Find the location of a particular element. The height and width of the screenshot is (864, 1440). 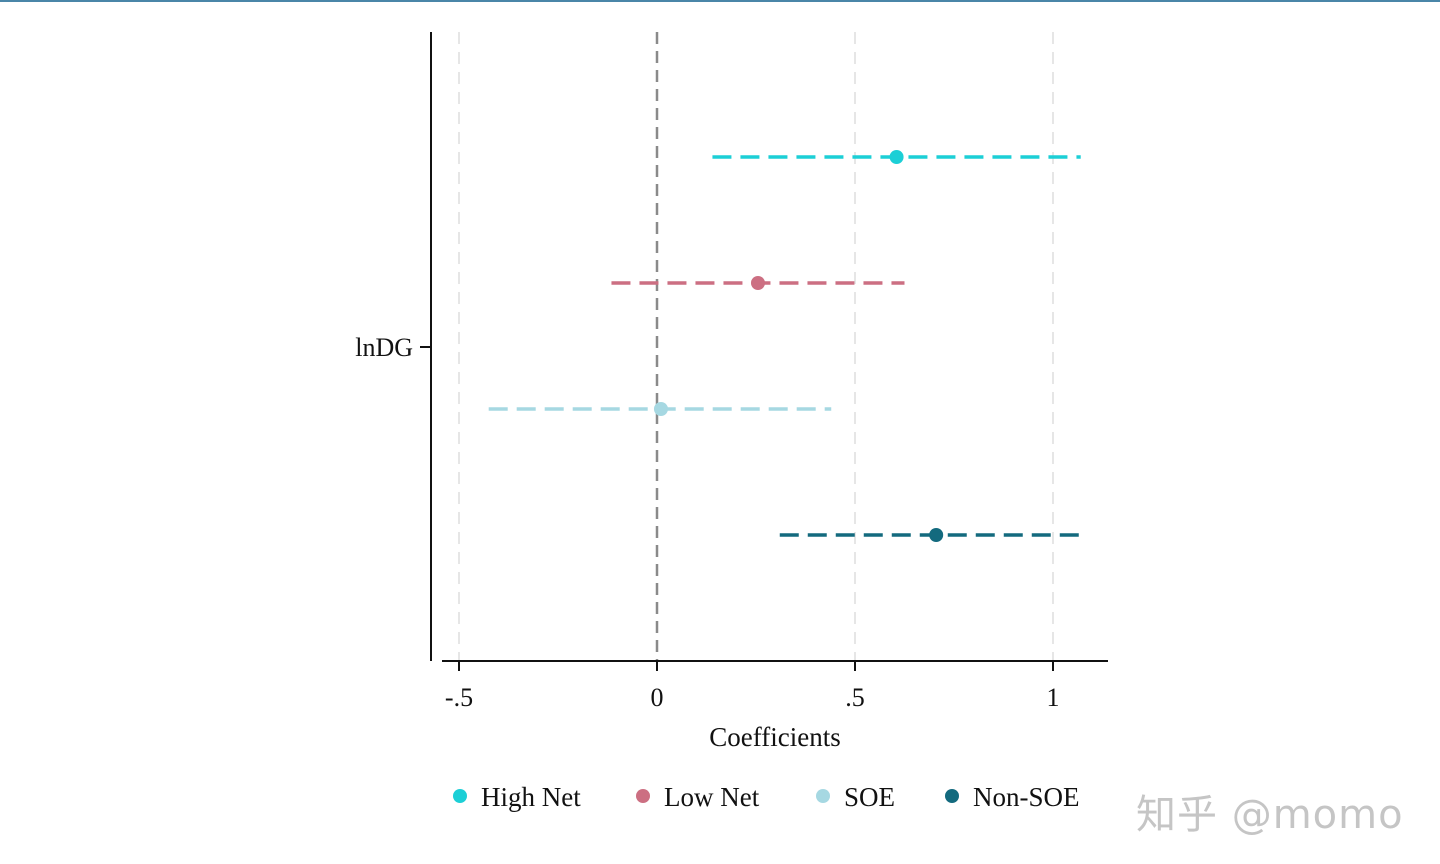

x-tick-label-1: 0 is located at coordinates (657, 697).